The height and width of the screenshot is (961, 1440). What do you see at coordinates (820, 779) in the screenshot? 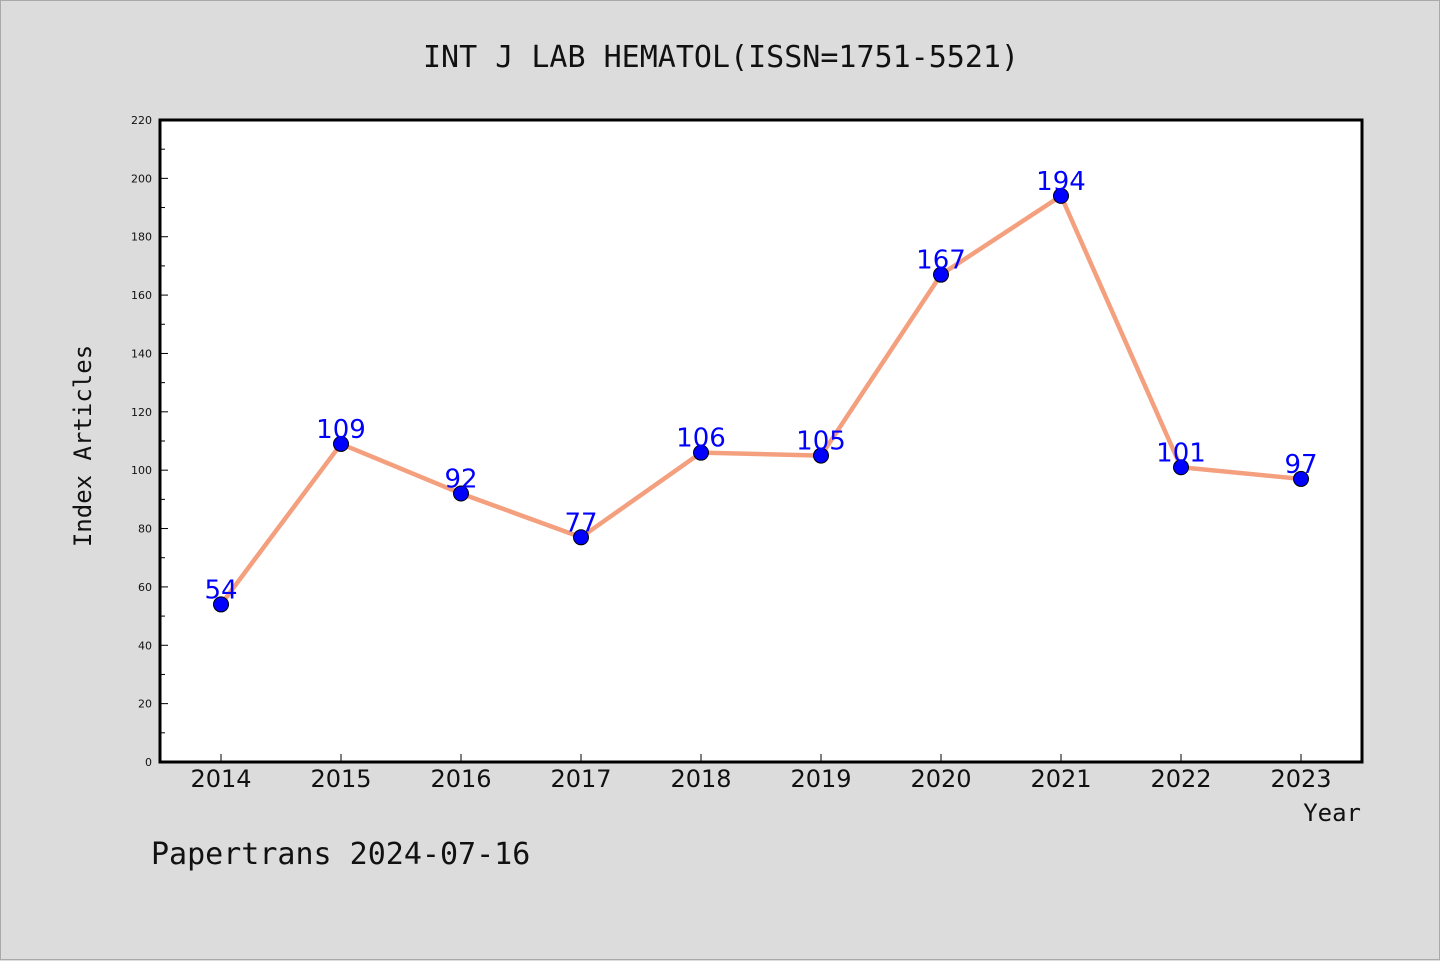
I see `x-tick-label: 2019` at bounding box center [820, 779].